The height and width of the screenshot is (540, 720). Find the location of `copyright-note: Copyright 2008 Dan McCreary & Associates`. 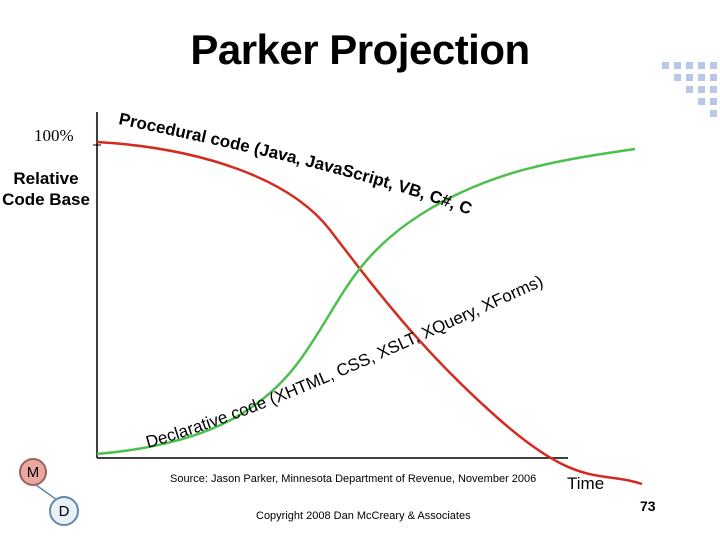

copyright-note: Copyright 2008 Dan McCreary & Associates is located at coordinates (363, 516).